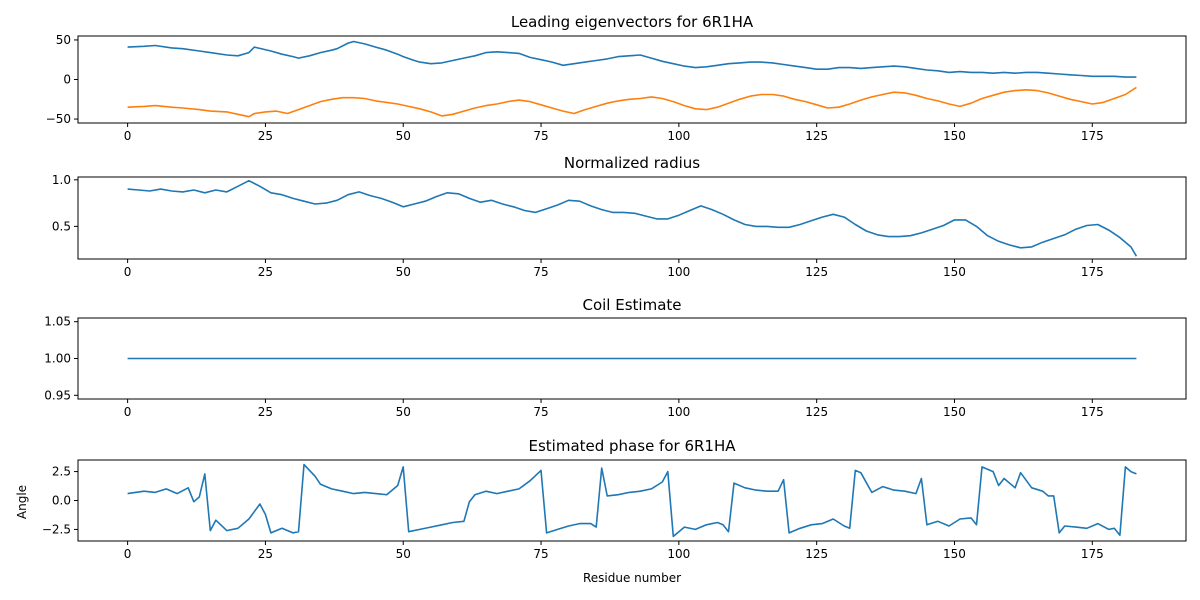 This screenshot has width=1200, height=600. Describe the element at coordinates (631, 305) in the screenshot. I see `subplot-title: Coil Estimate` at that location.